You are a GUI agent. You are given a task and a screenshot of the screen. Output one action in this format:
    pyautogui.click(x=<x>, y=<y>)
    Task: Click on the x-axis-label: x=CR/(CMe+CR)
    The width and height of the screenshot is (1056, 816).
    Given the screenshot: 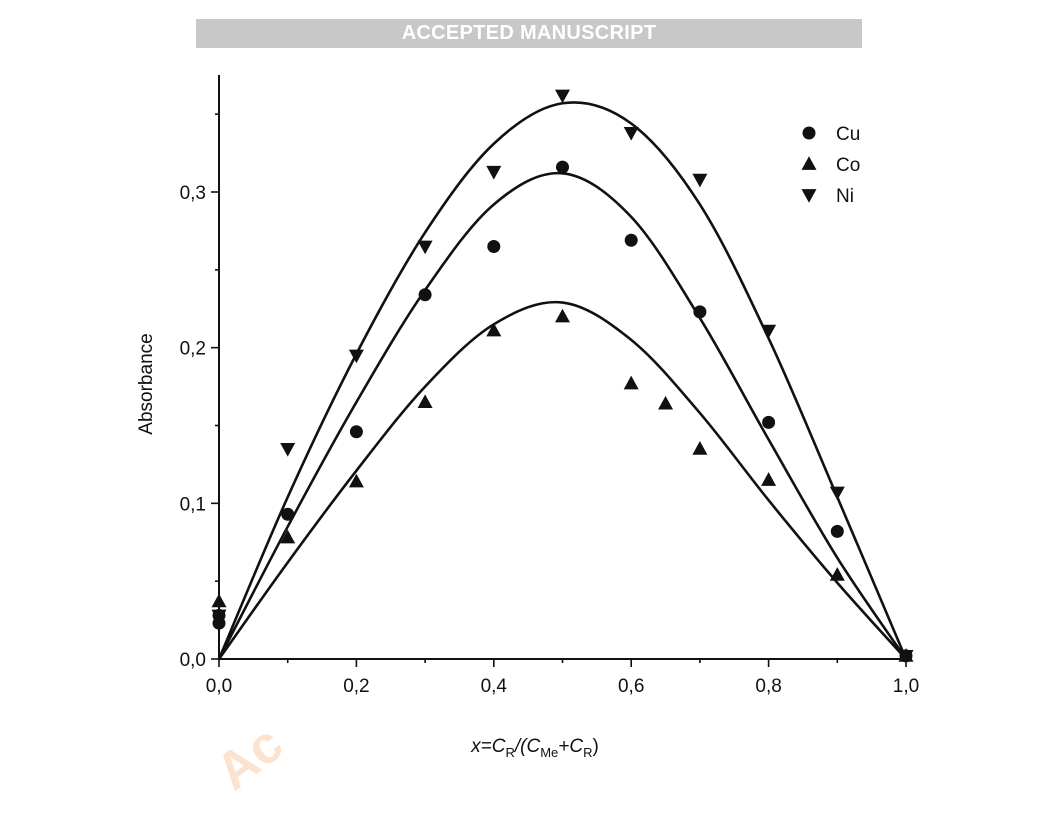 What is the action you would take?
    pyautogui.click(x=534, y=748)
    